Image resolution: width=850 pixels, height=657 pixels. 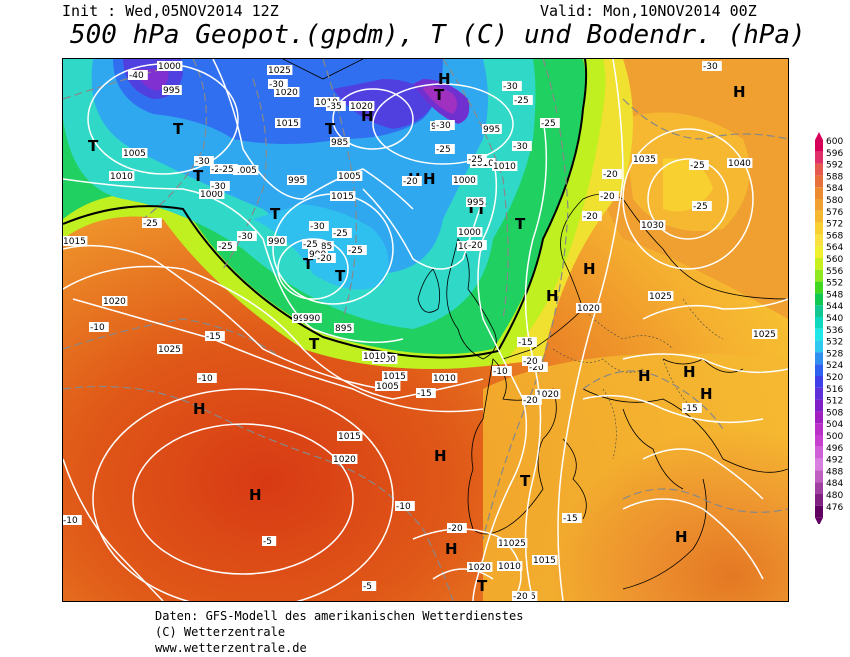 I want to click on legend-value: 504, so click(x=834, y=425).